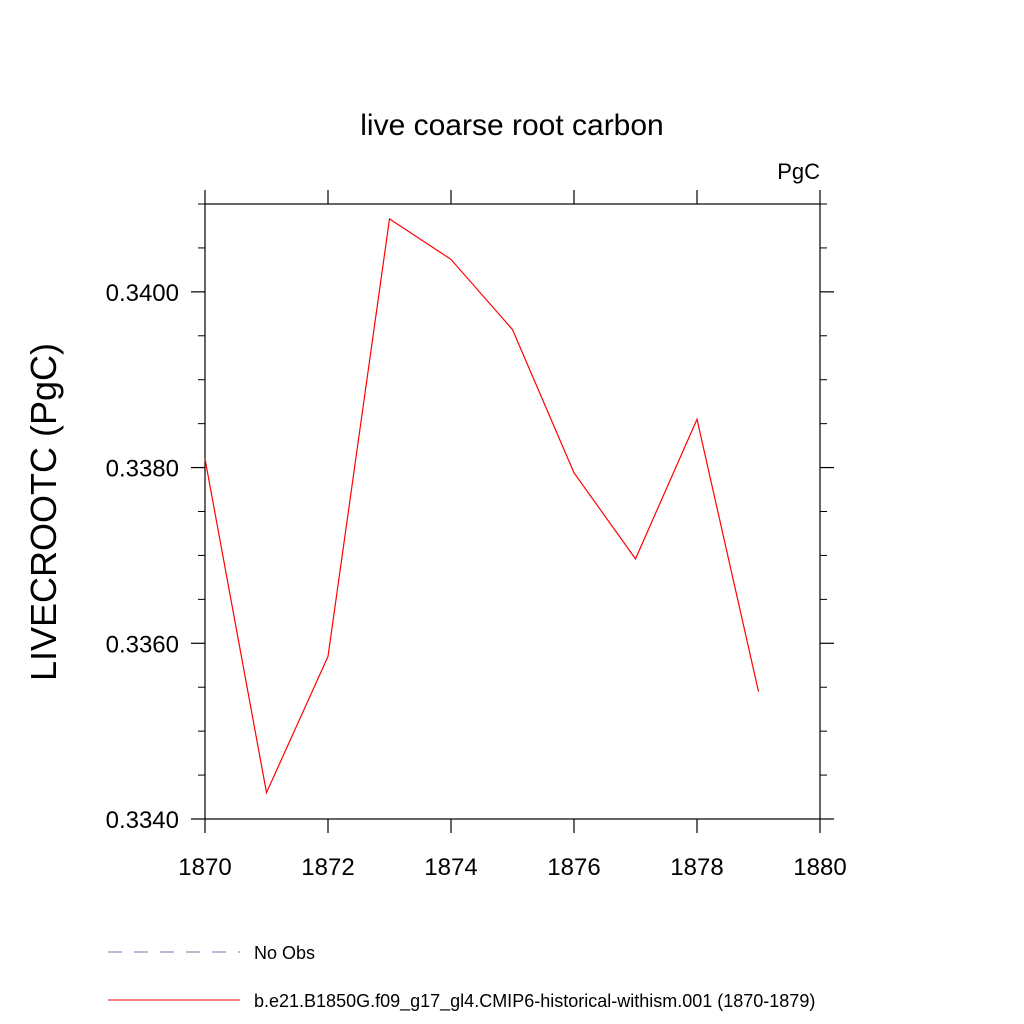  Describe the element at coordinates (142, 293) in the screenshot. I see `y-tick-label: 0.3400` at that location.